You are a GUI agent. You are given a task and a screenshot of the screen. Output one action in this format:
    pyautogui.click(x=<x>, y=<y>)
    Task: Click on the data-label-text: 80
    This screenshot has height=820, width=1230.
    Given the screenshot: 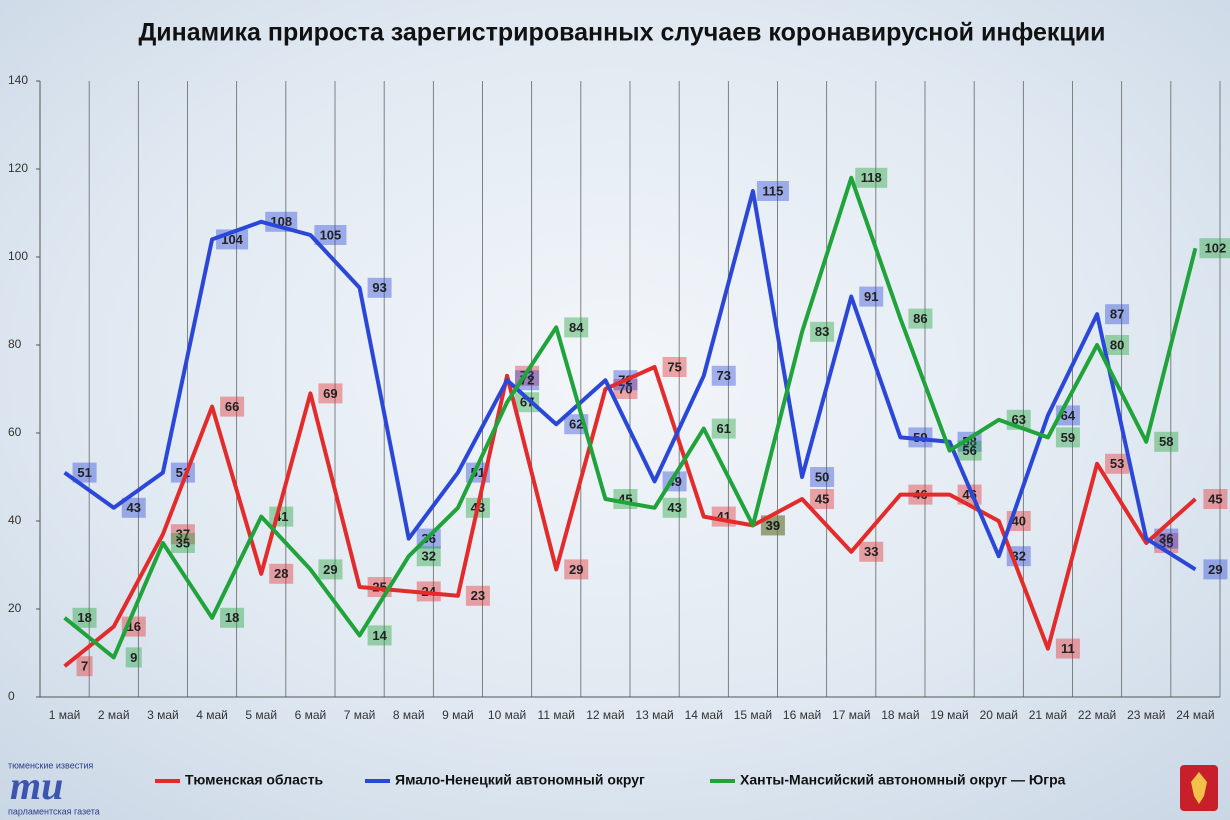 What is the action you would take?
    pyautogui.click(x=1117, y=344)
    